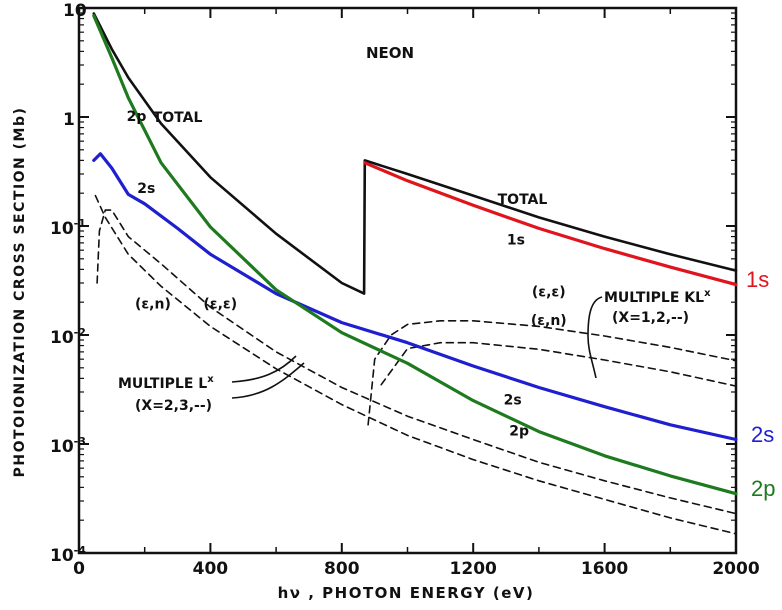 Image resolution: width=782 pixels, height=610 pixels. I want to click on multiple-kl-annotation: MULTIPLE KLx (X=1,2,--), so click(649, 333).